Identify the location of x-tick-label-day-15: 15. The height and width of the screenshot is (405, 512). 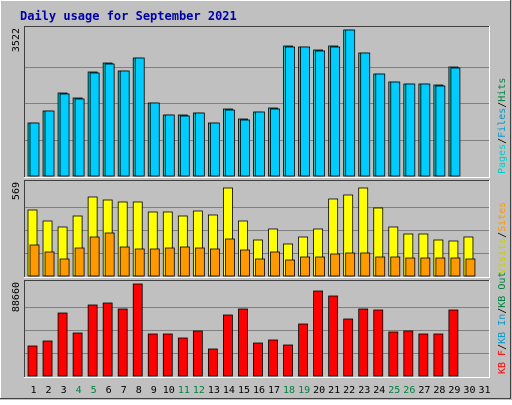
(244, 390).